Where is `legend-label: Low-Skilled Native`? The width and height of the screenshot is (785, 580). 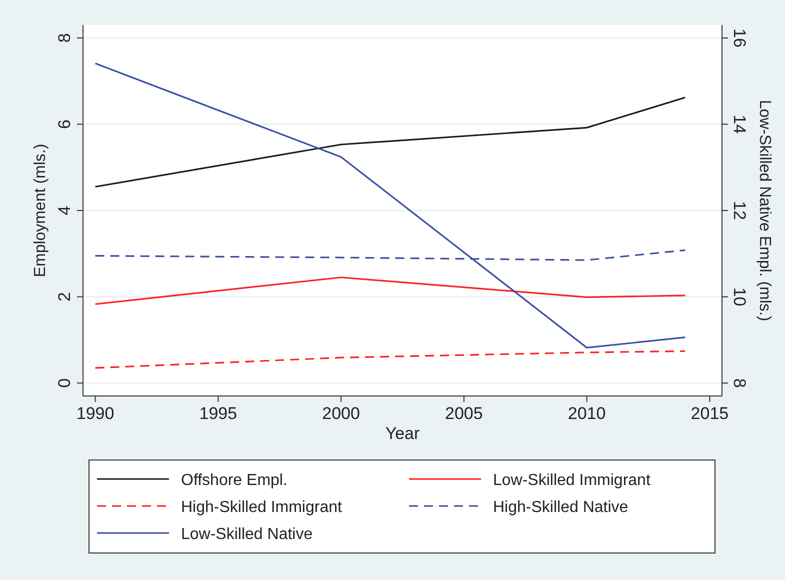
legend-label: Low-Skilled Native is located at coordinates (247, 534).